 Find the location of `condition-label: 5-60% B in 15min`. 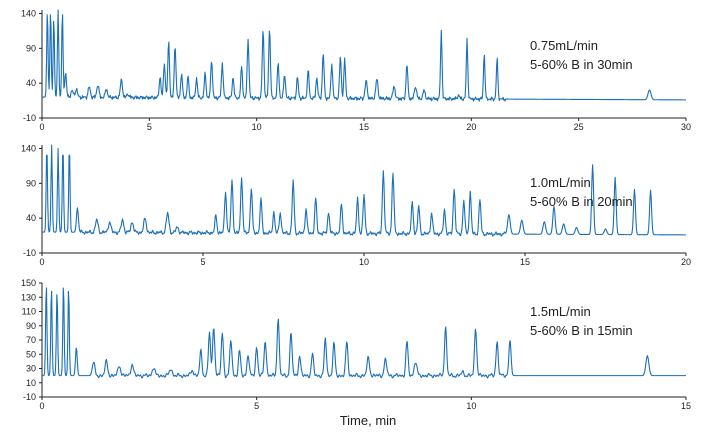

condition-label: 5-60% B in 15min is located at coordinates (581, 330).